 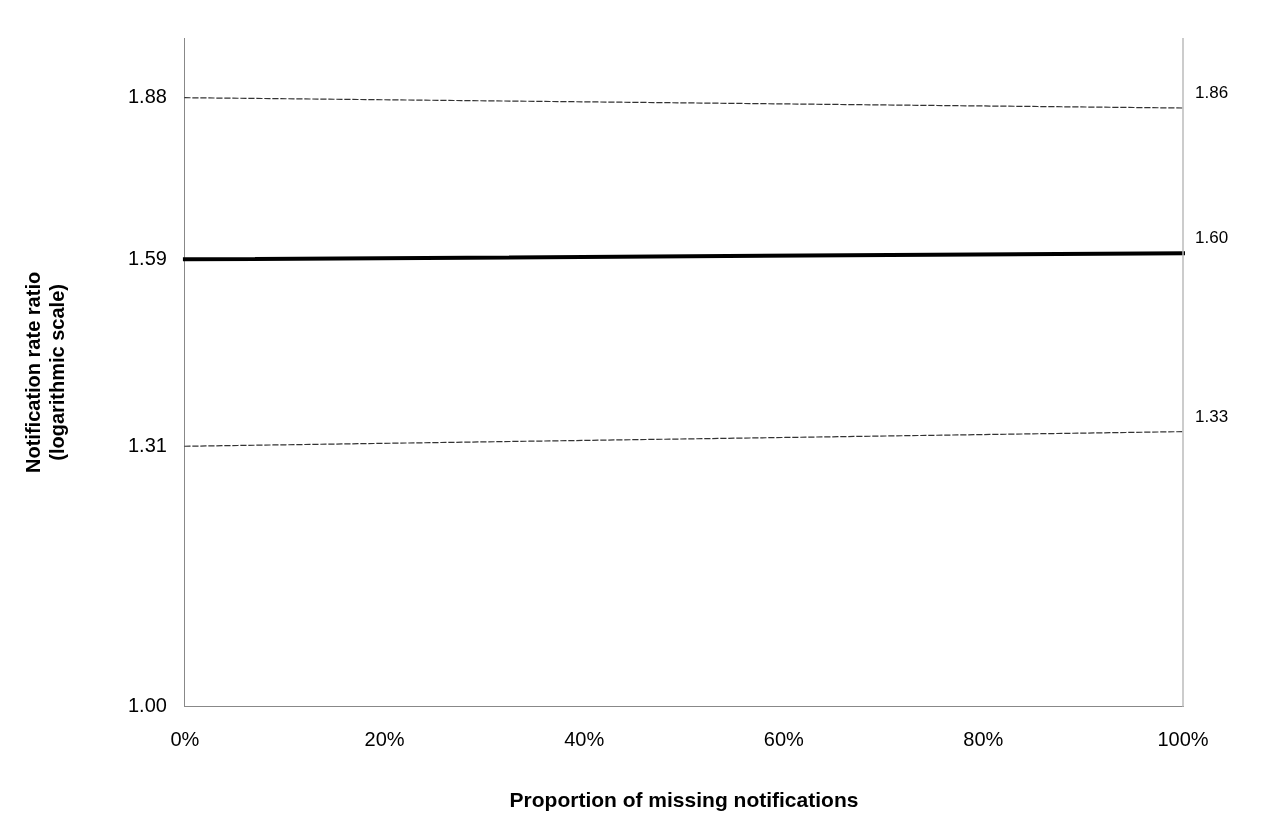 What do you see at coordinates (44, 372) in the screenshot?
I see `y-axis-title: Notification rate ratio (logarithmic scale)` at bounding box center [44, 372].